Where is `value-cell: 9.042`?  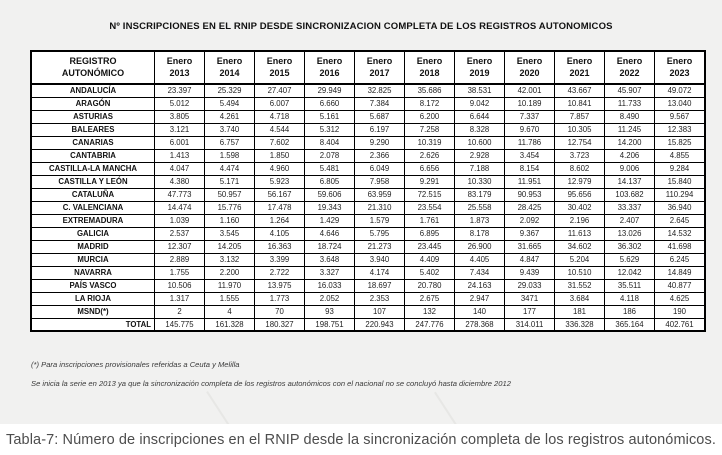
value-cell: 9.042 is located at coordinates (479, 103).